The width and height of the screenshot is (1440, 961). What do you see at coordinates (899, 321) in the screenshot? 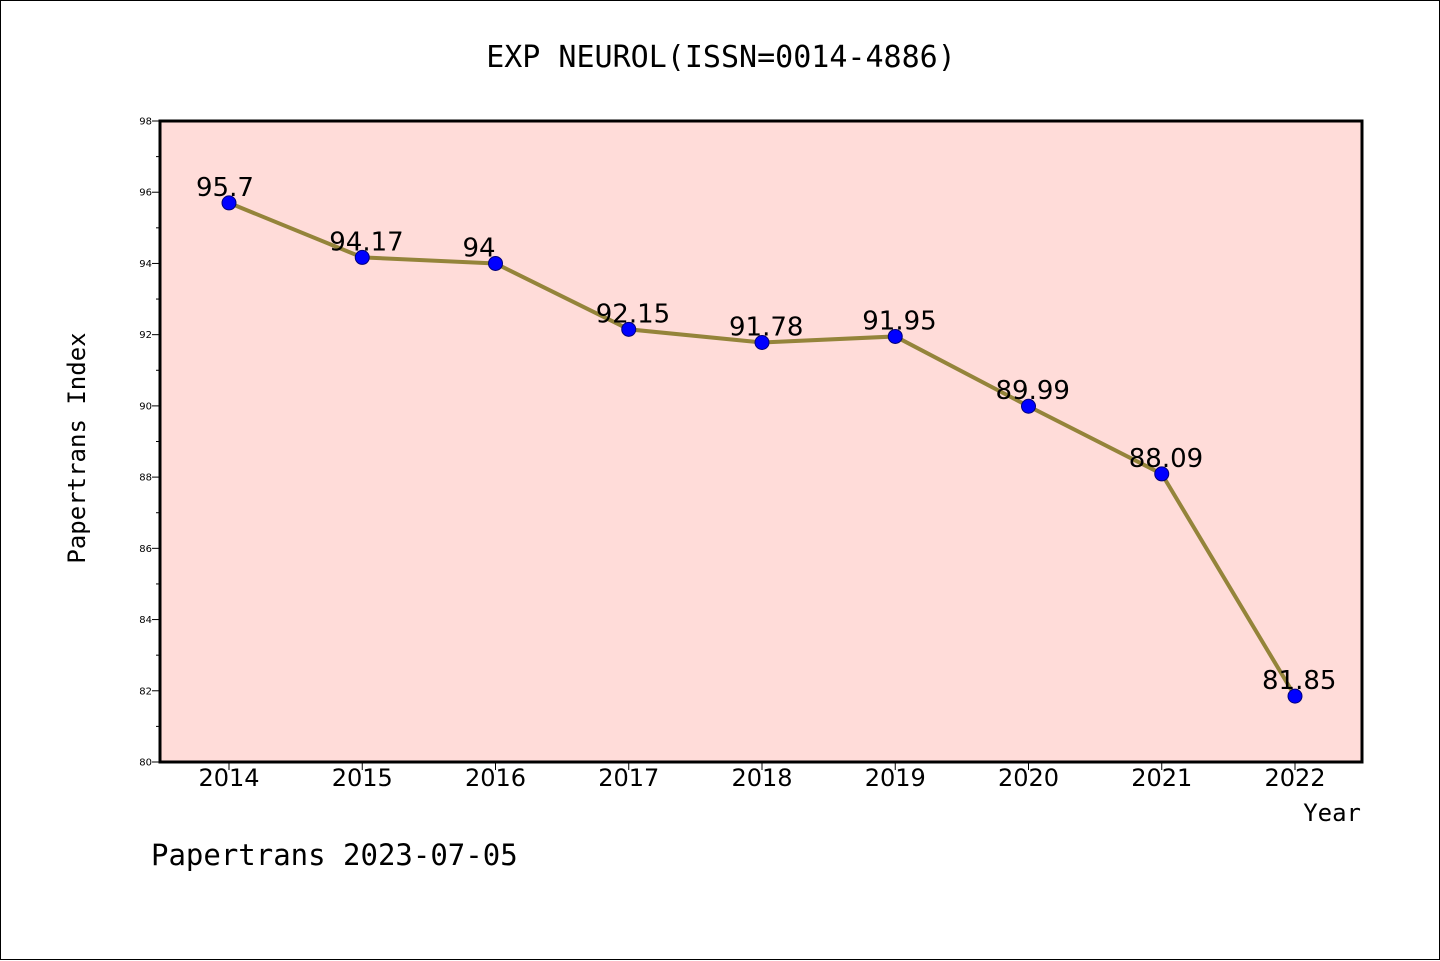
I see `data-label: 91.95` at bounding box center [899, 321].